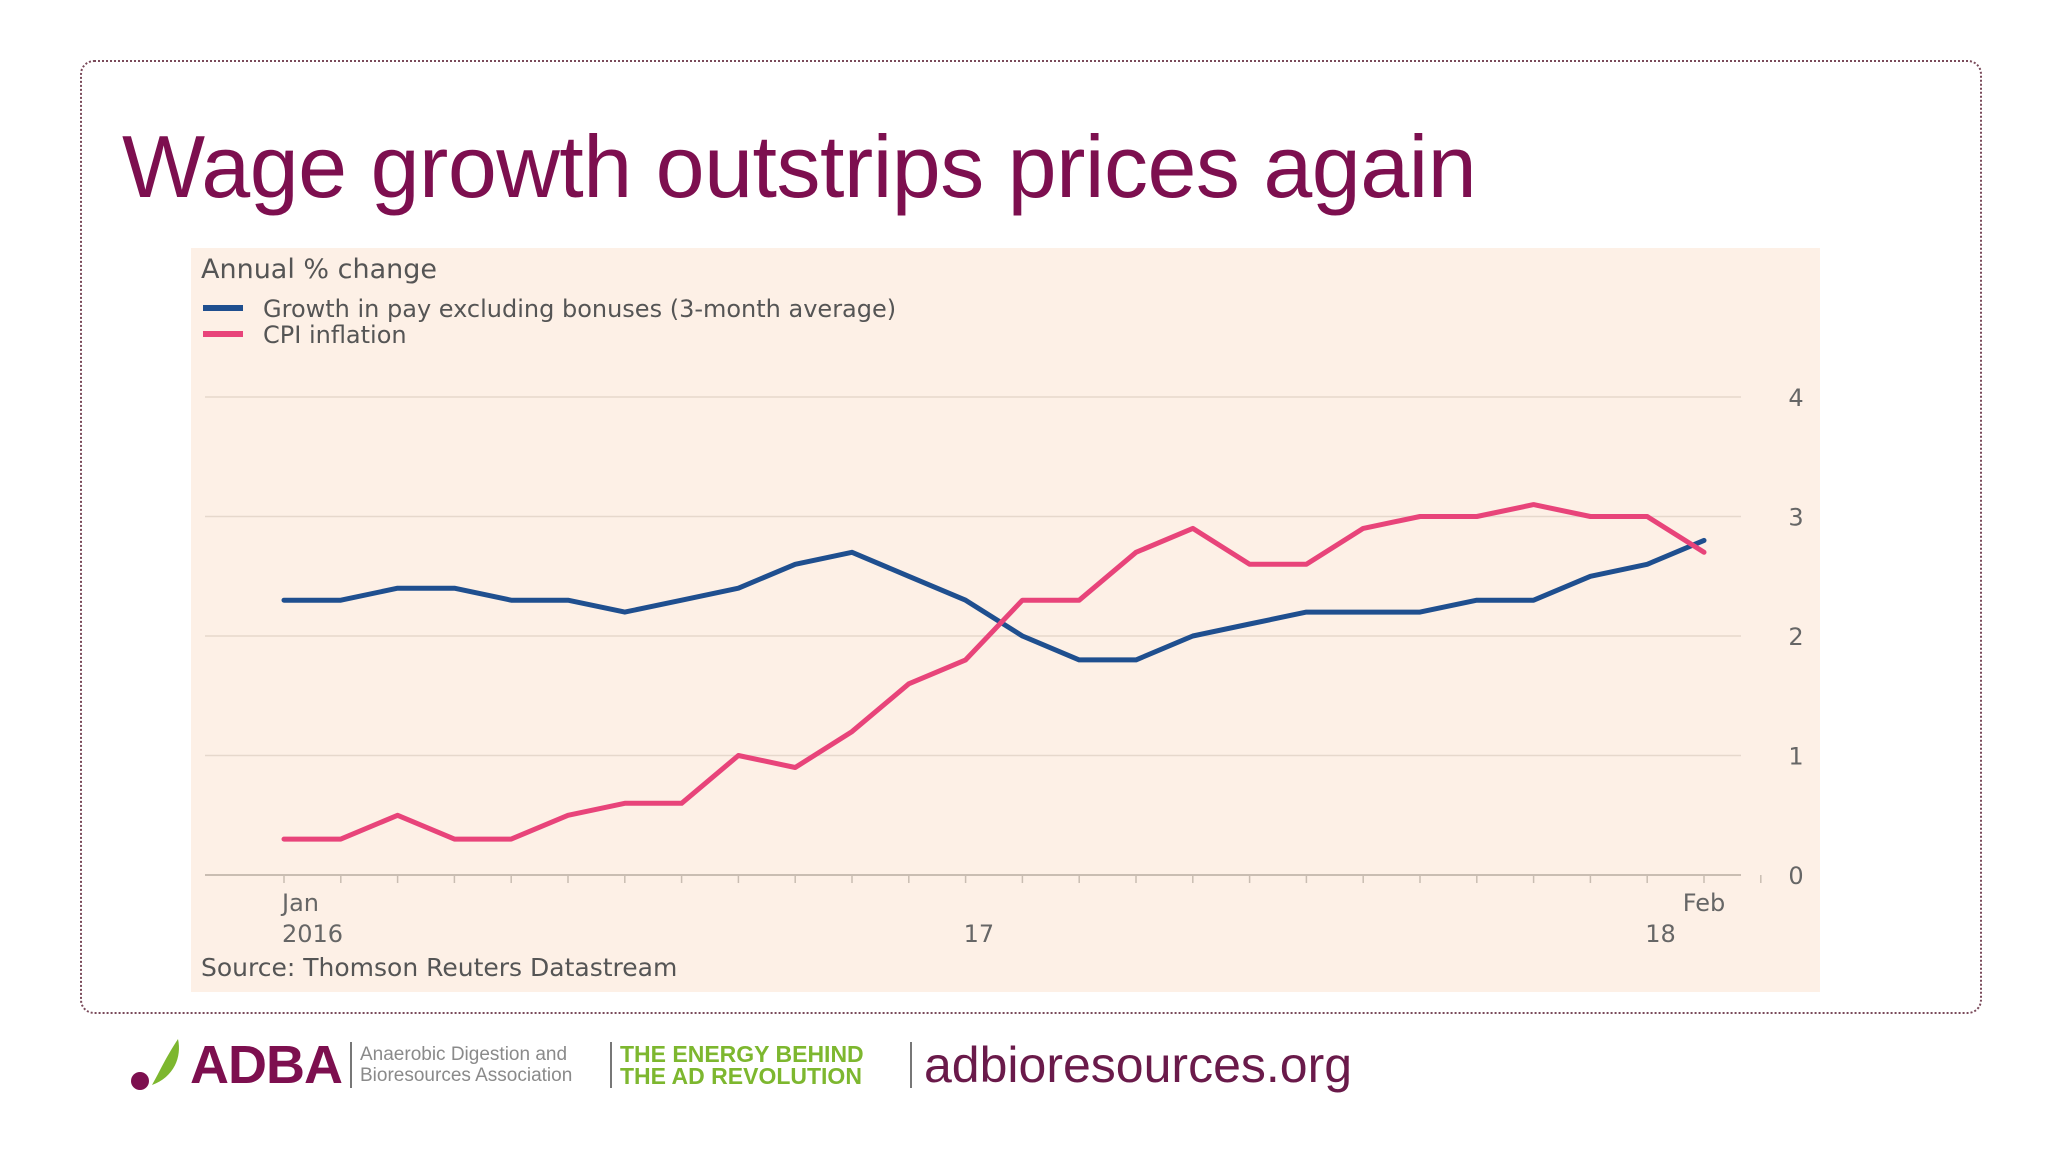 The width and height of the screenshot is (2048, 1152). I want to click on y-tick-label: 3, so click(1795, 518).